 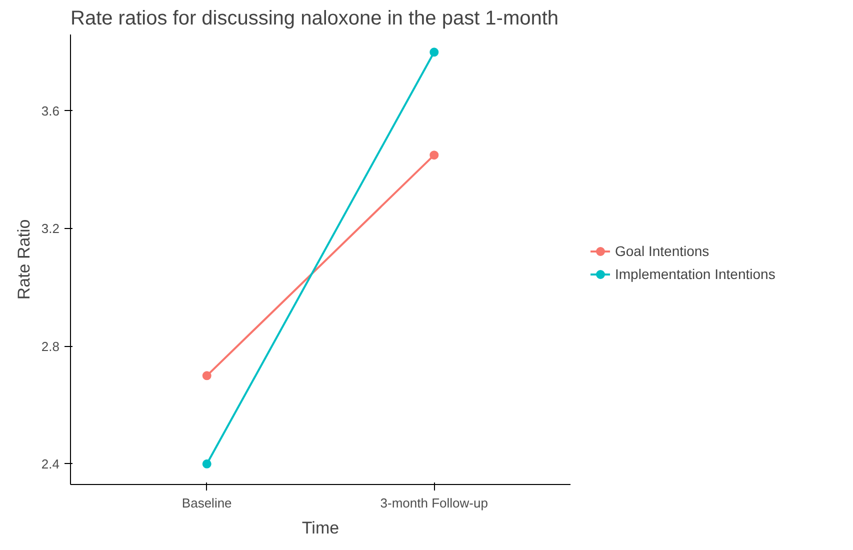 I want to click on y-tick-label: 2.4, so click(x=50, y=464).